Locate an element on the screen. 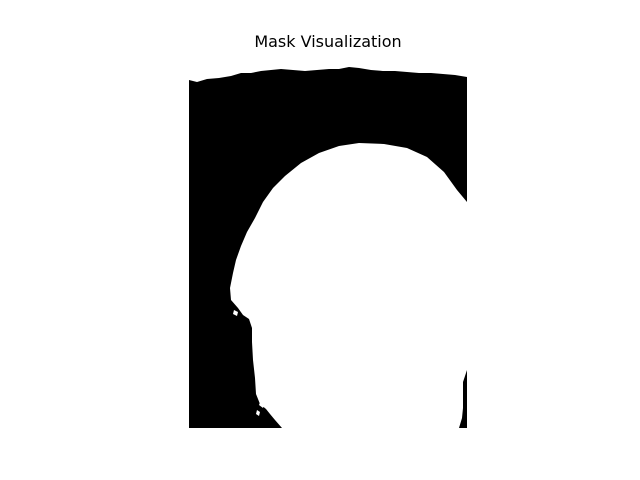 The height and width of the screenshot is (480, 640). figure-title: Mask Visualization is located at coordinates (328, 41).